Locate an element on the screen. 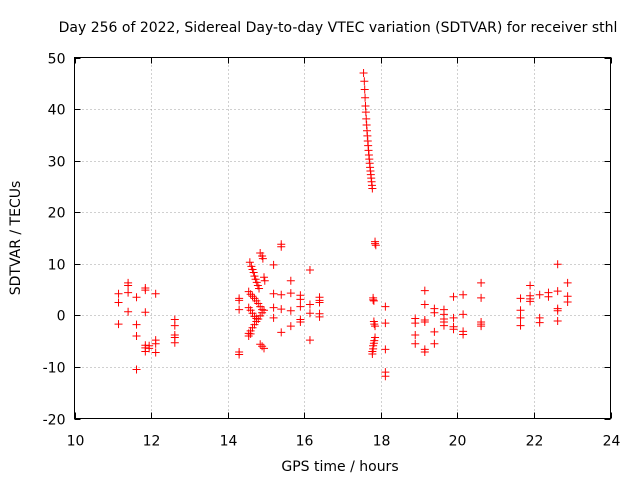 The height and width of the screenshot is (480, 640). y-axis-label: SDTVAR / TECUs is located at coordinates (16, 238).